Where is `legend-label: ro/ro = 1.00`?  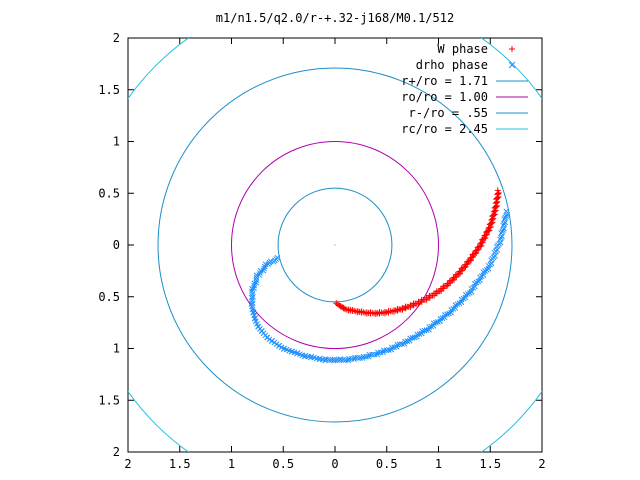
legend-label: ro/ro = 1.00 is located at coordinates (444, 97).